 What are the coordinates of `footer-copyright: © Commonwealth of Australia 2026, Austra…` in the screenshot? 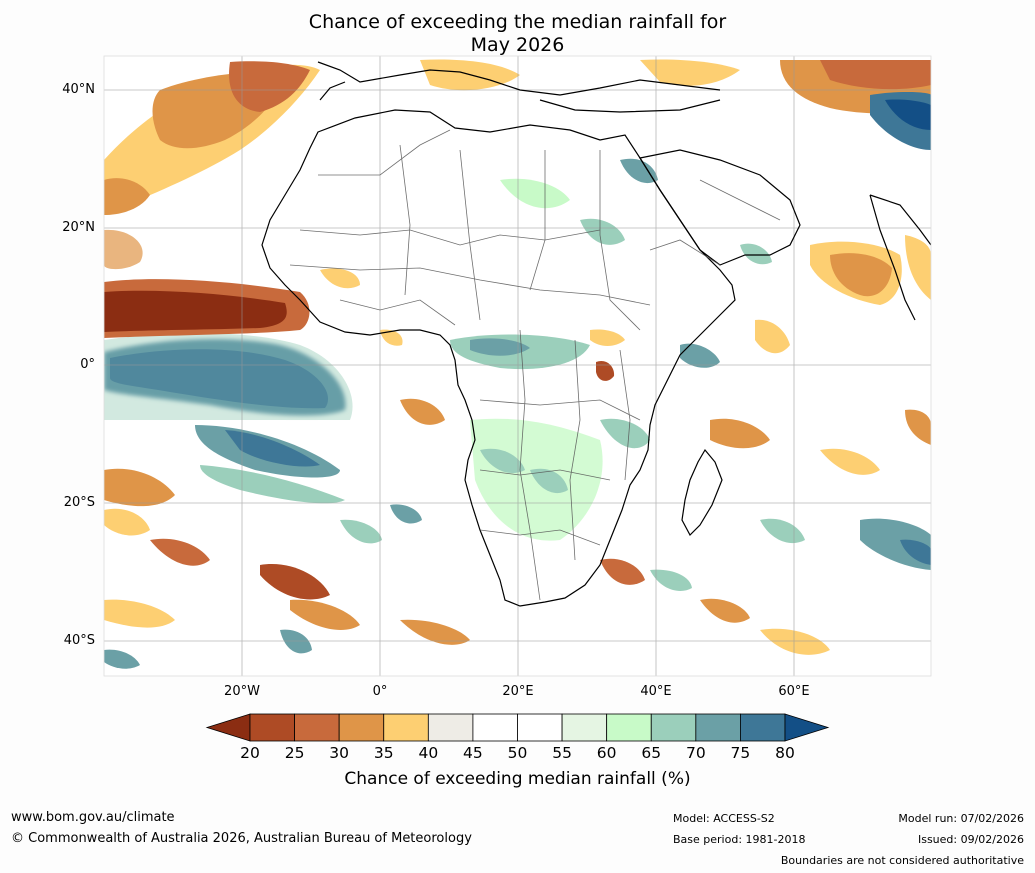 It's located at (241, 838).